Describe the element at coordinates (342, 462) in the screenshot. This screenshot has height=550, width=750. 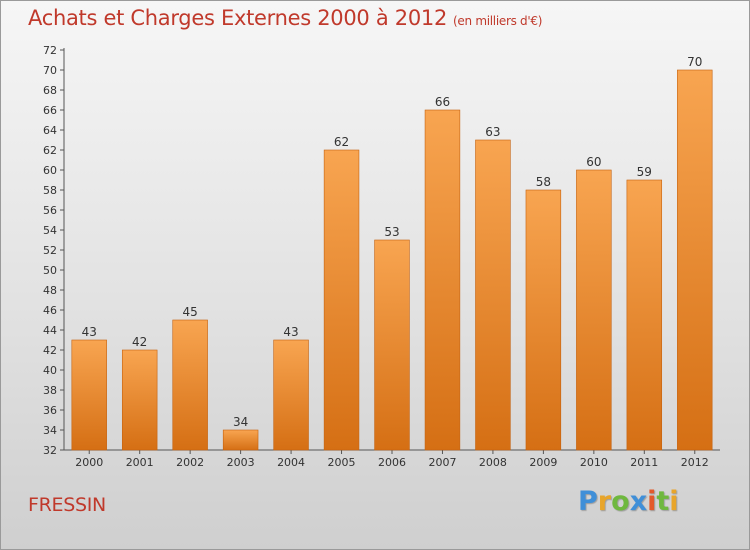
I see `x-tick-label: 2005` at that location.